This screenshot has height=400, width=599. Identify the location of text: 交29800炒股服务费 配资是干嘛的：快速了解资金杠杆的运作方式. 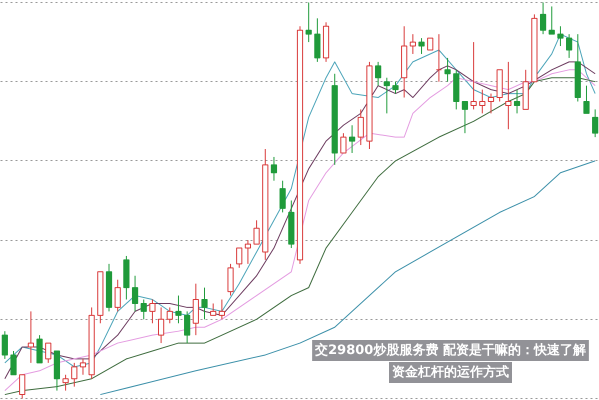
(450, 361).